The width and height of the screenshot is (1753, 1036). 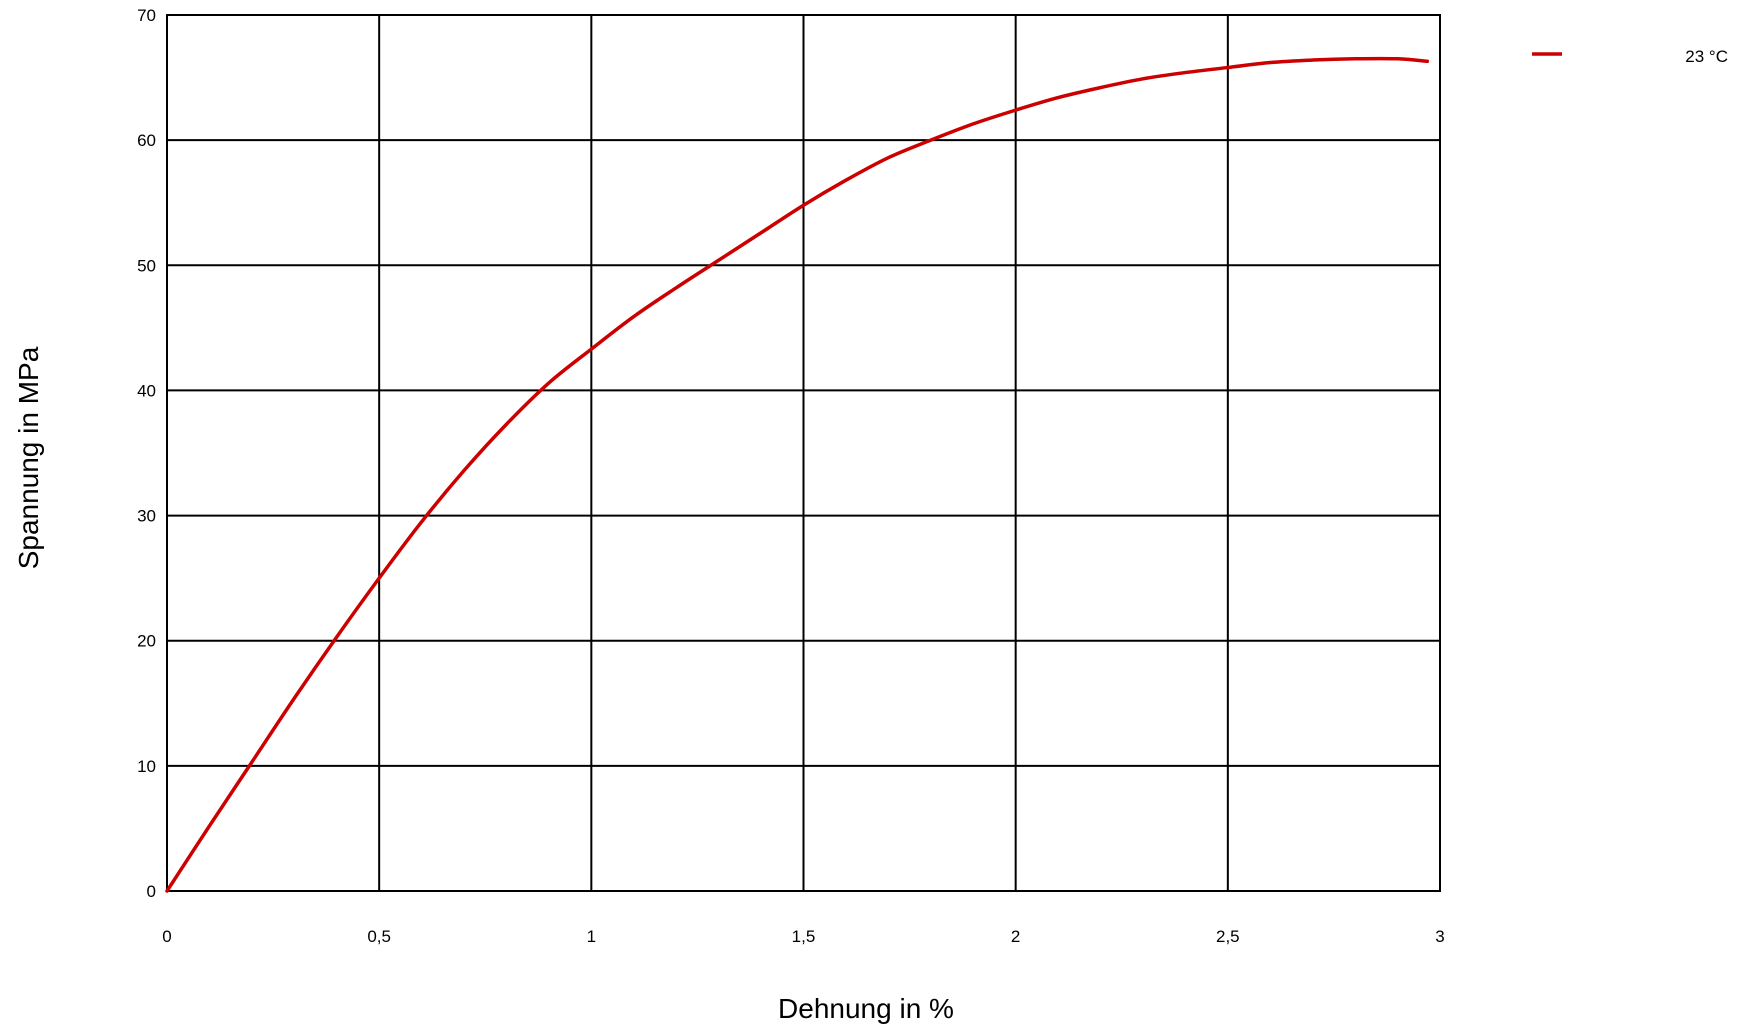 I want to click on legend: 23 °C, so click(x=1630, y=56).